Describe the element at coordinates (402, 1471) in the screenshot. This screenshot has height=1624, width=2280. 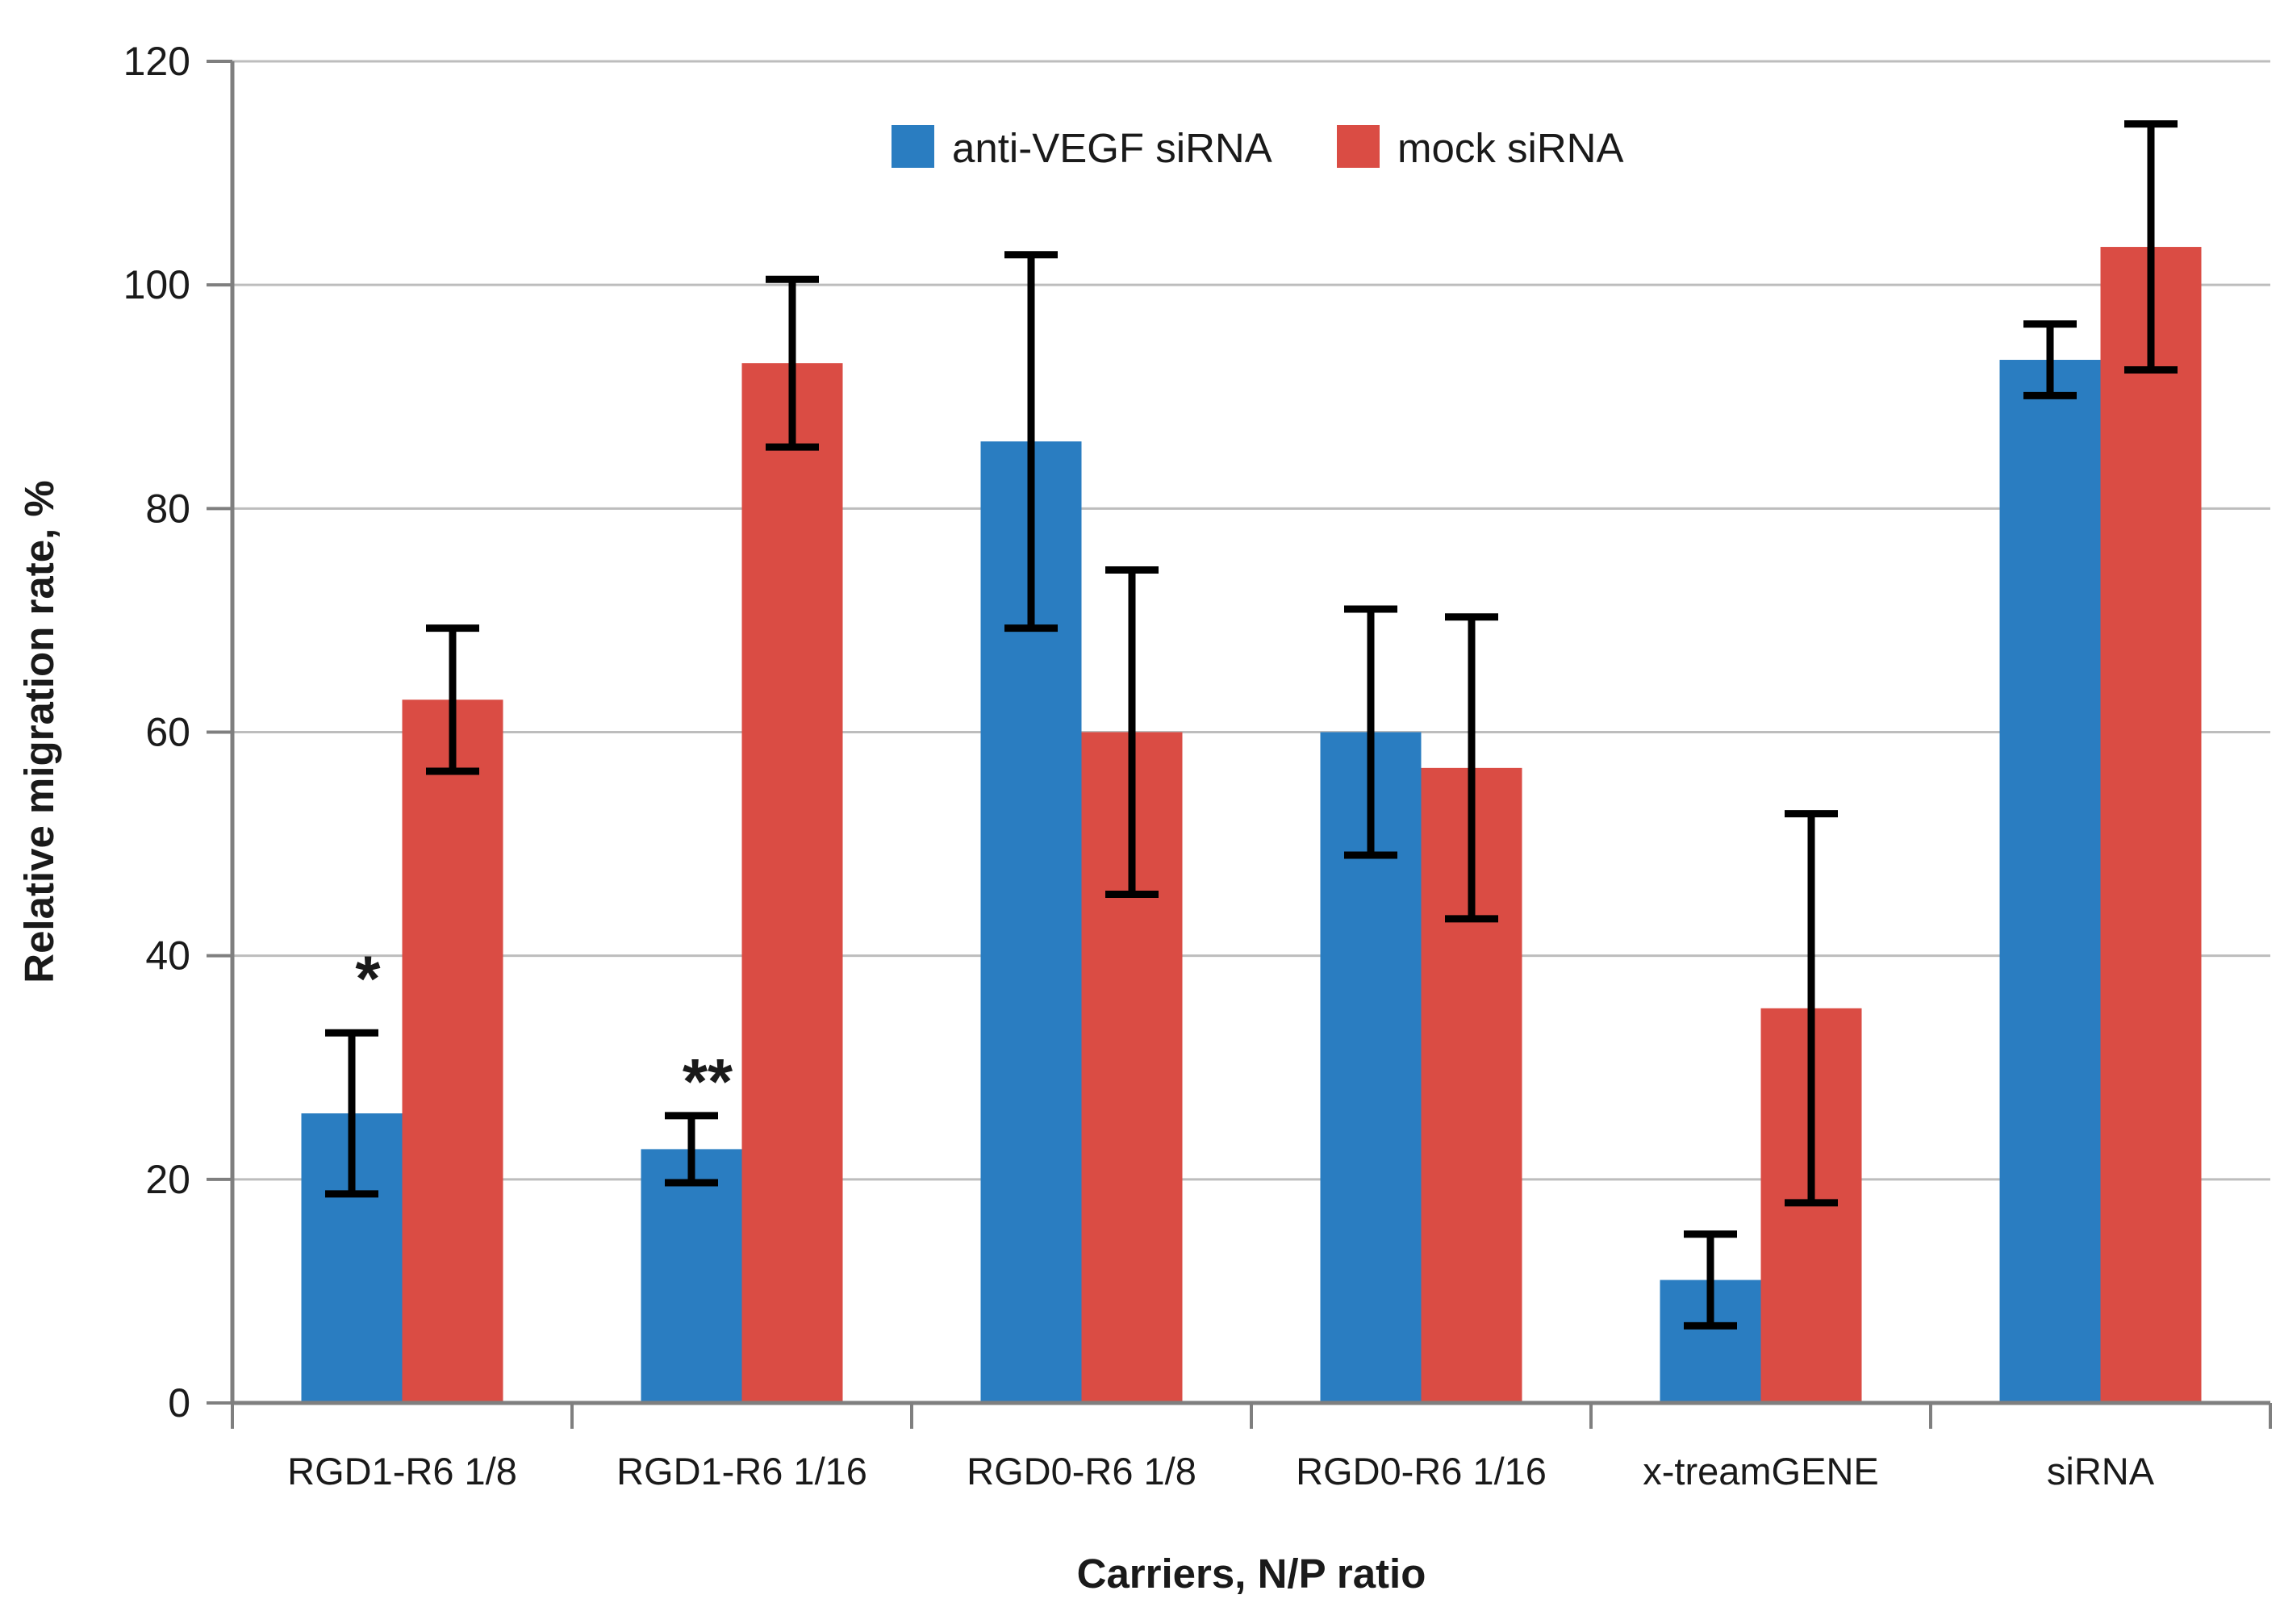
I see `x-category-label: RGD1-R6 1/8` at that location.